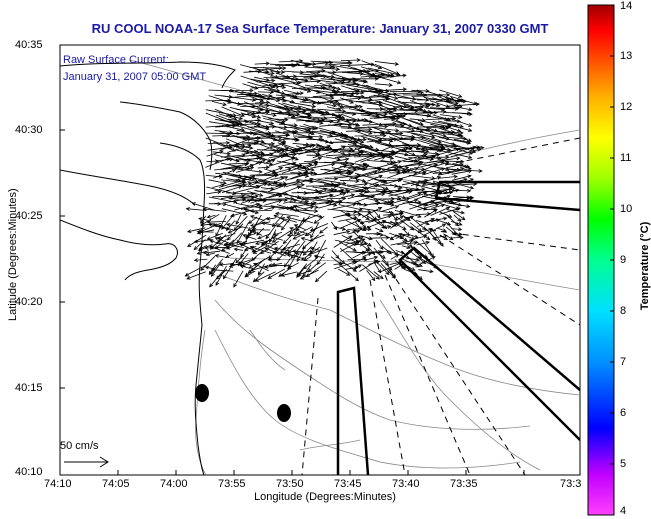 Image resolution: width=651 pixels, height=519 pixels. I want to click on y-tick-label: 40:35, so click(29, 45).